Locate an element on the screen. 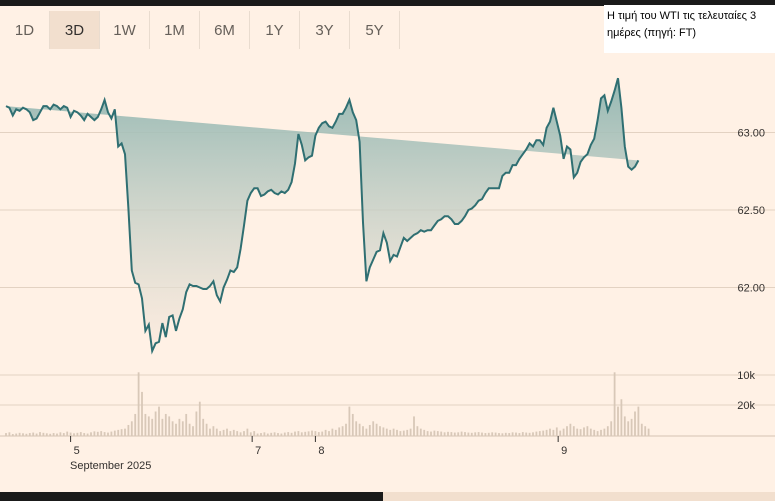 Image resolution: width=775 pixels, height=501 pixels. progress-bar-track is located at coordinates (579, 496).